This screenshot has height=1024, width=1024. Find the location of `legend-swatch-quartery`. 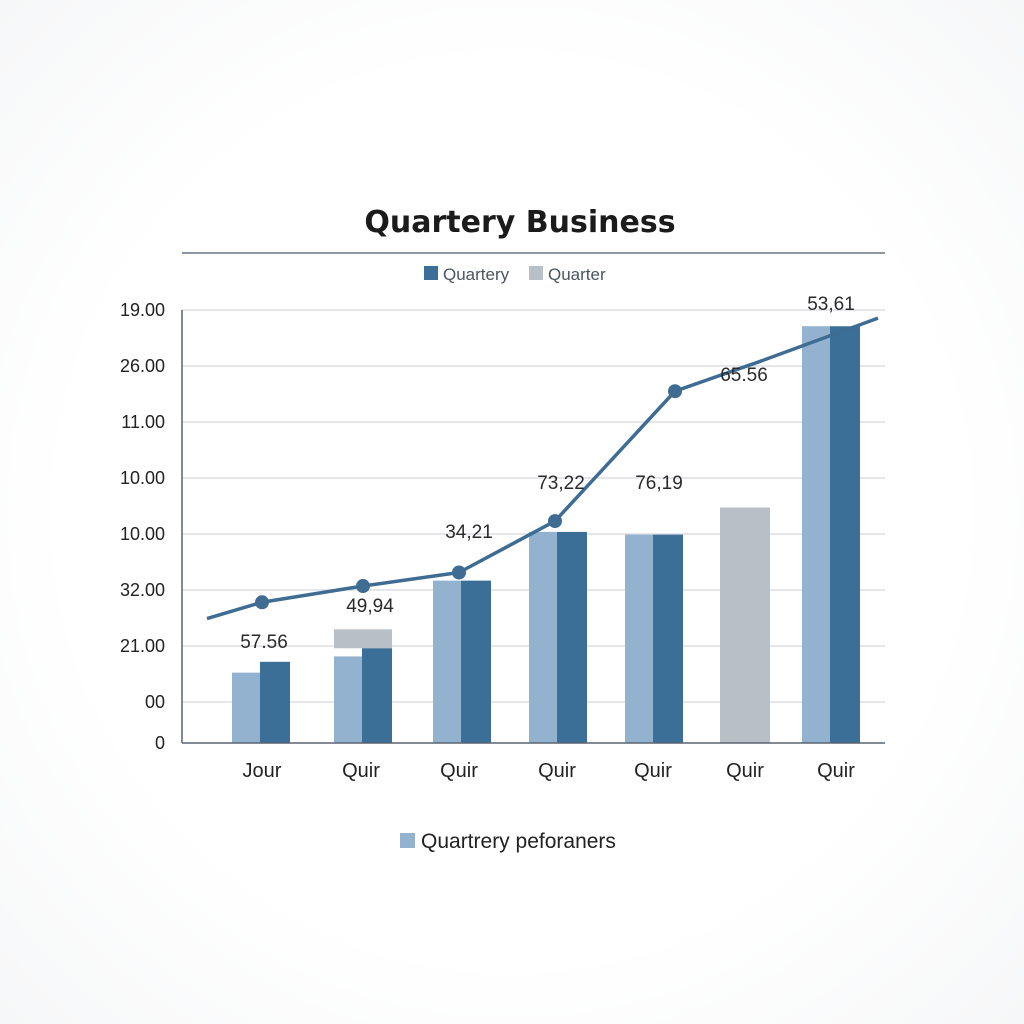

legend-swatch-quartery is located at coordinates (431, 273).